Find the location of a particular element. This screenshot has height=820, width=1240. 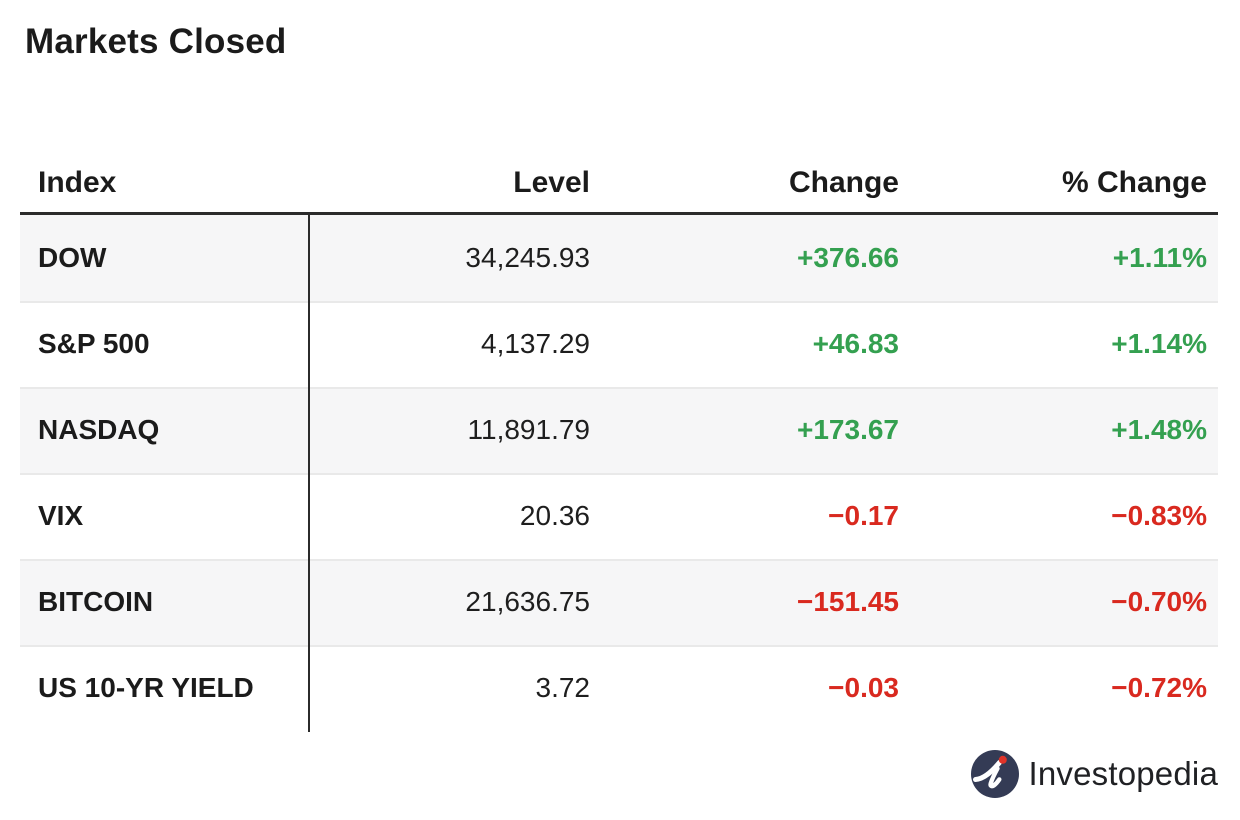

index-cell: VIX is located at coordinates (61, 515).